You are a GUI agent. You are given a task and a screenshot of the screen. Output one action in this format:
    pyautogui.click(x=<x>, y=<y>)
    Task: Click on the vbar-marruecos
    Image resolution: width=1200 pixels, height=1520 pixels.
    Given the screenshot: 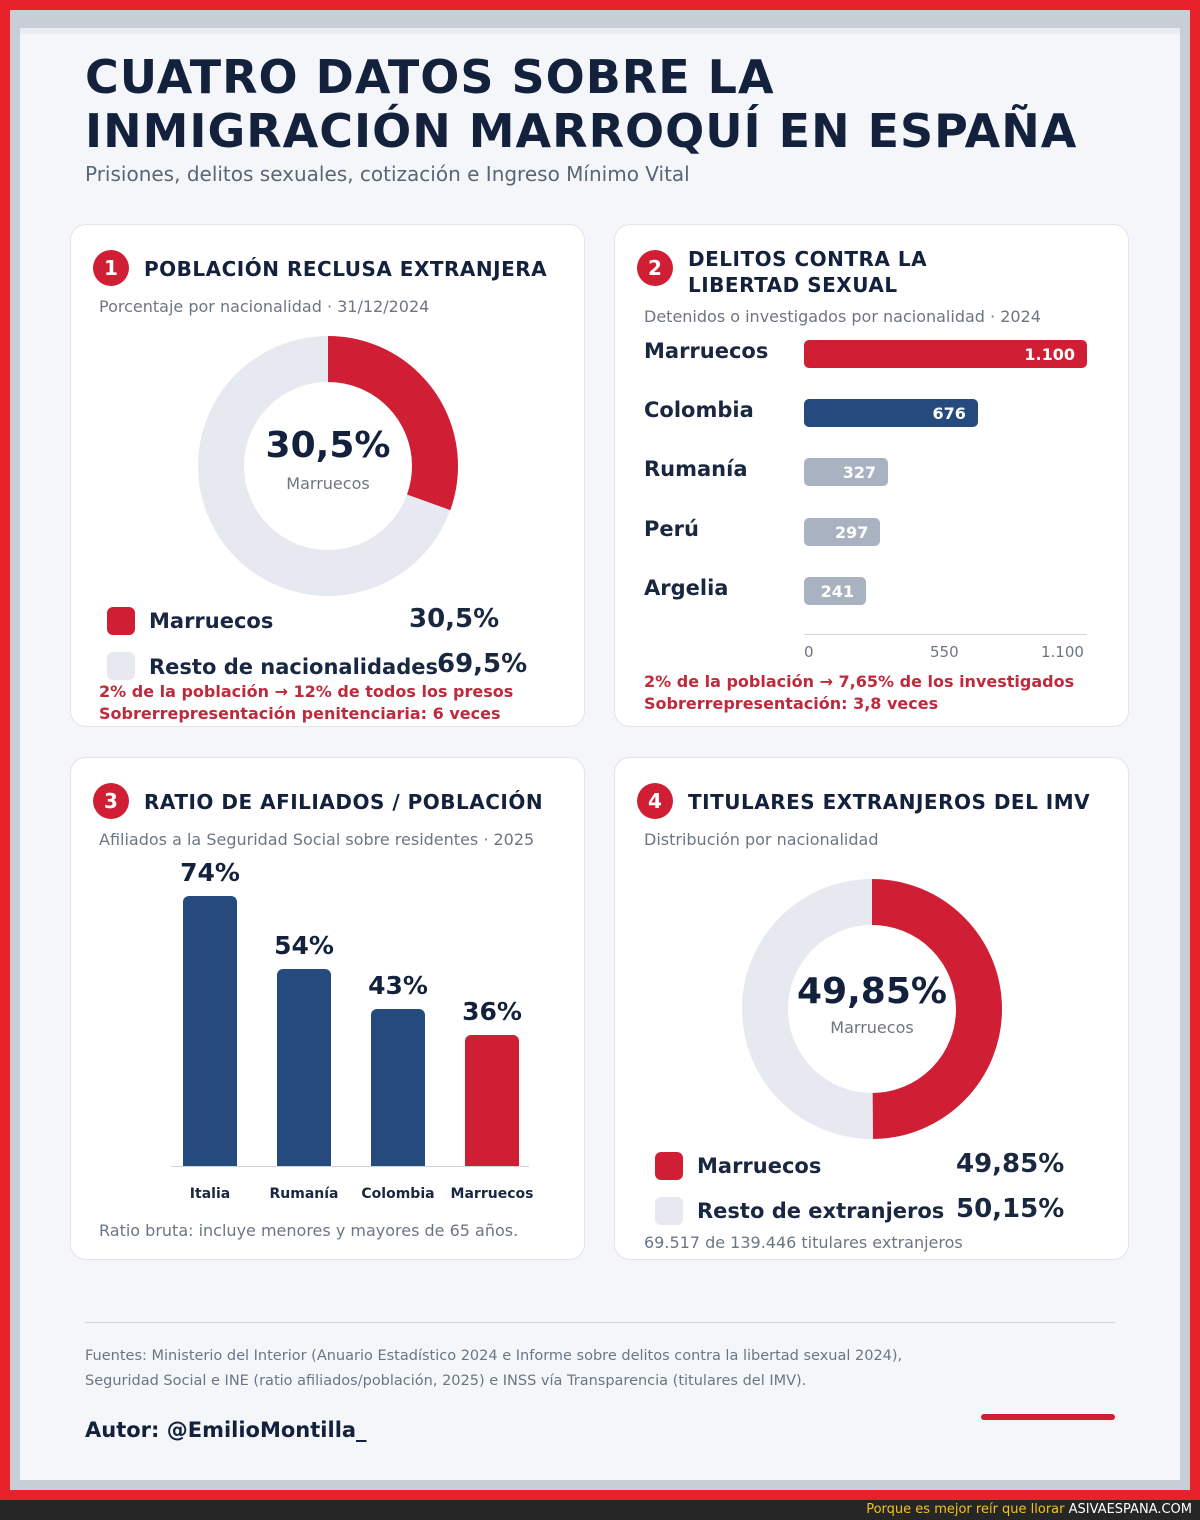 What is the action you would take?
    pyautogui.click(x=492, y=1100)
    